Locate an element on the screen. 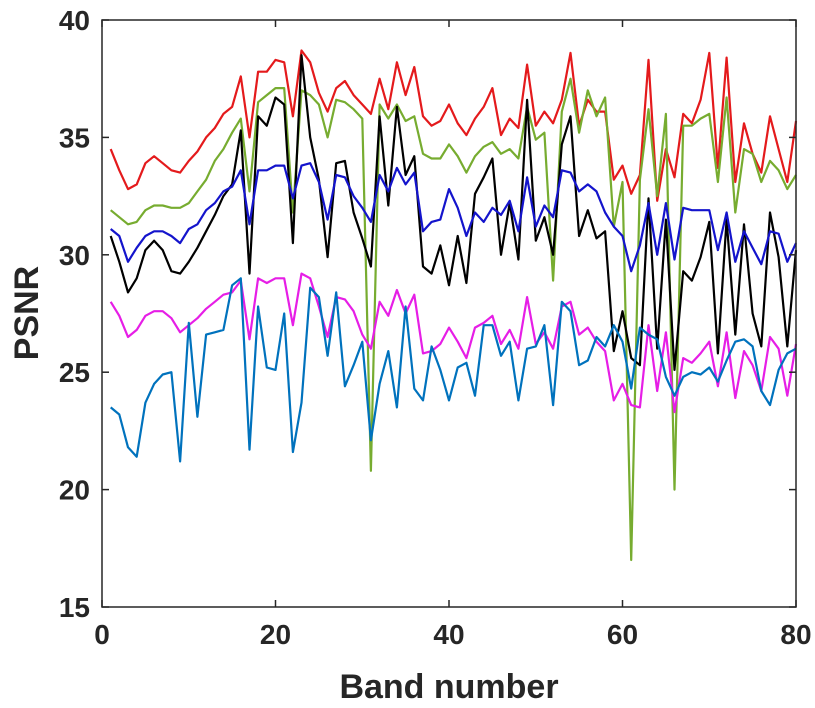  y-tick-label: 20 is located at coordinates (74, 490).